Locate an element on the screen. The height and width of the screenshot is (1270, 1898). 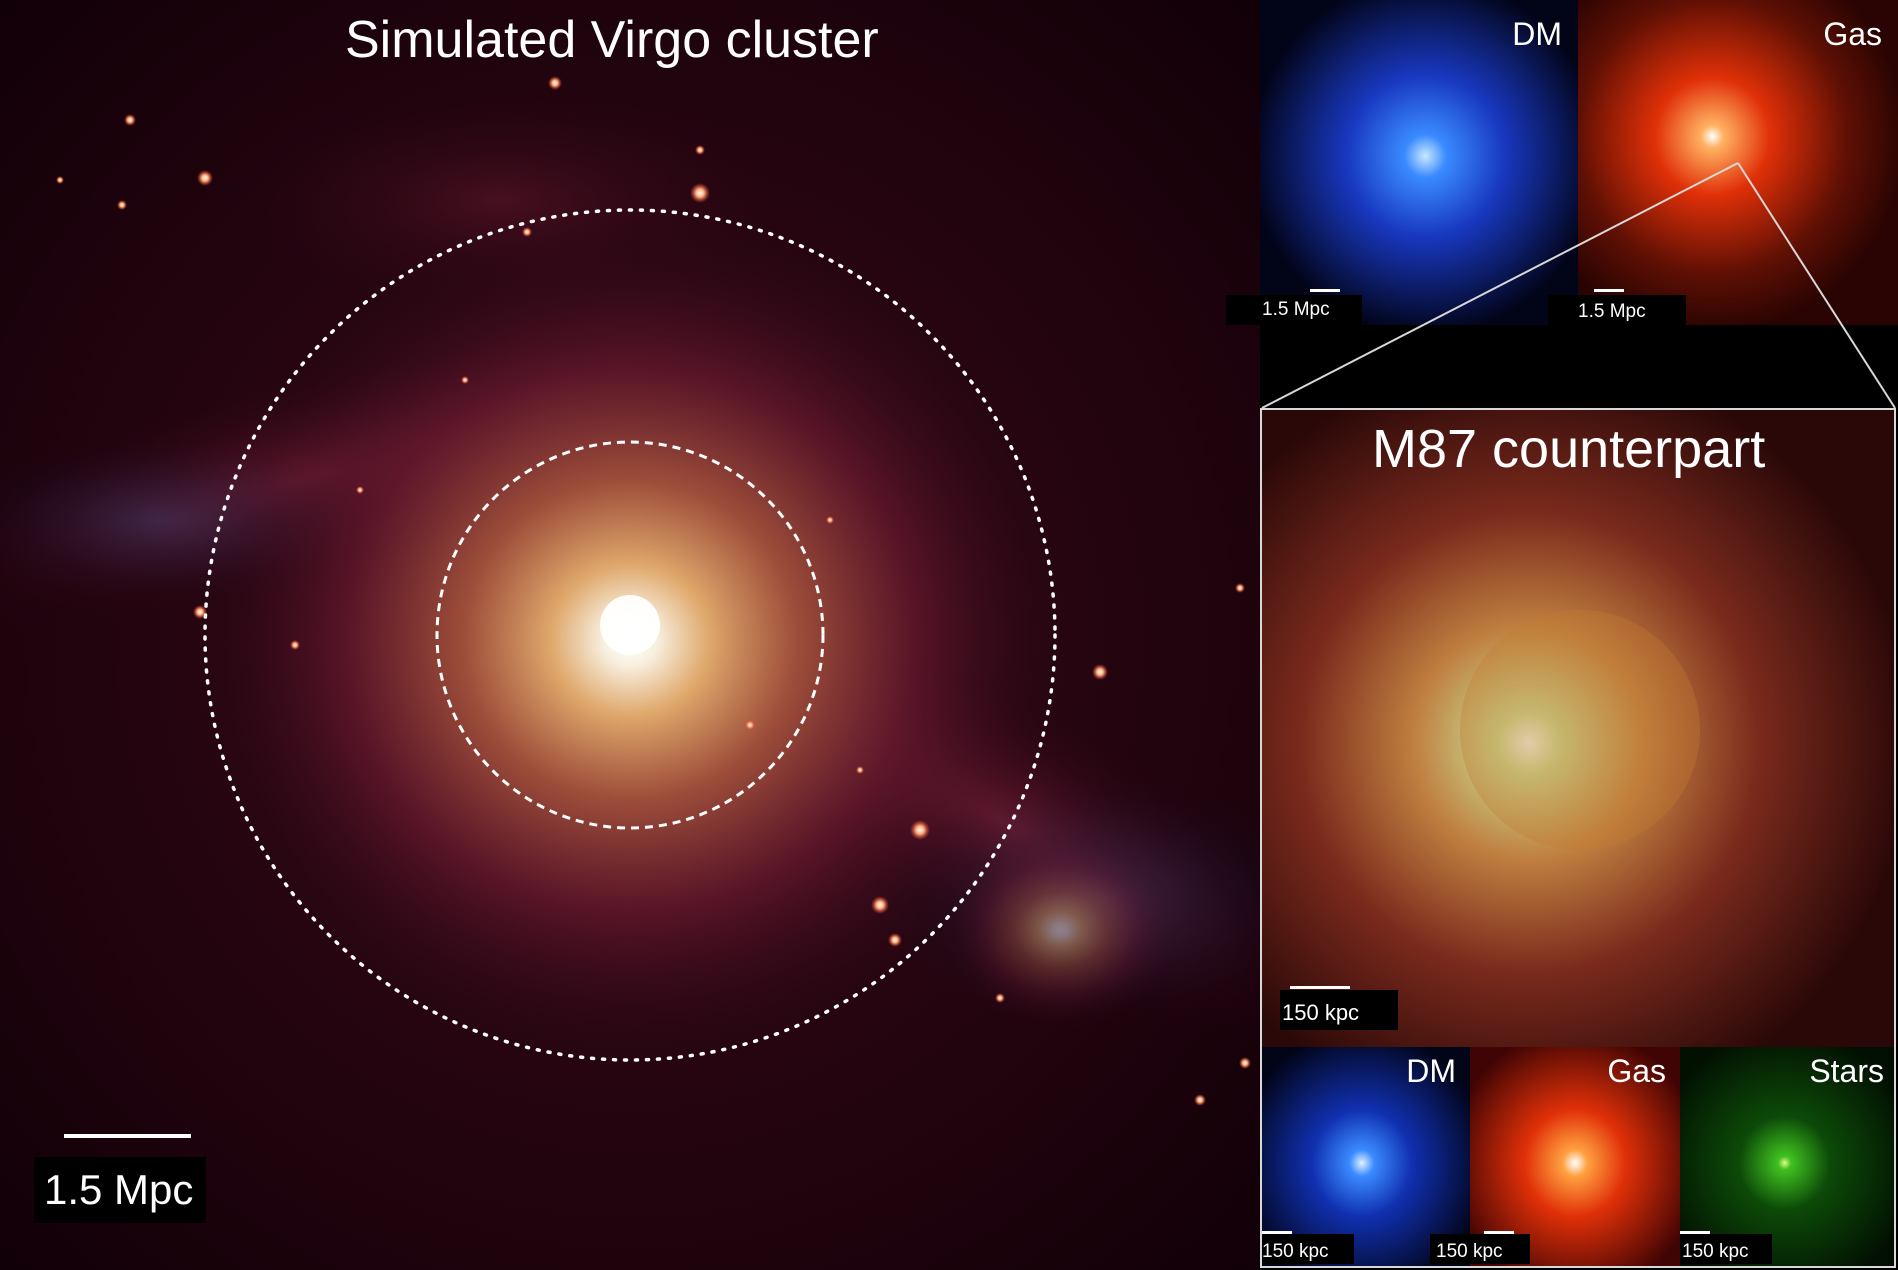
bottom-dm-scale-box: 150 kpc is located at coordinates (1308, 1249).